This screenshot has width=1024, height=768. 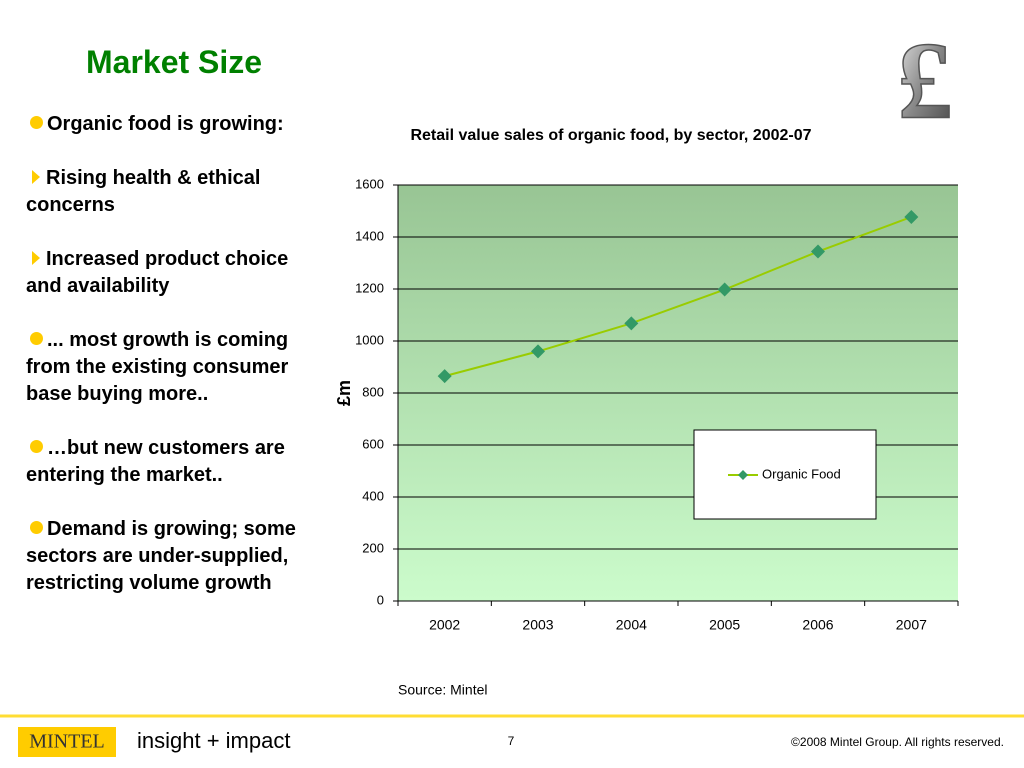 What do you see at coordinates (897, 742) in the screenshot?
I see `copyright: ©2008 Mintel Group. All rights reserved.` at bounding box center [897, 742].